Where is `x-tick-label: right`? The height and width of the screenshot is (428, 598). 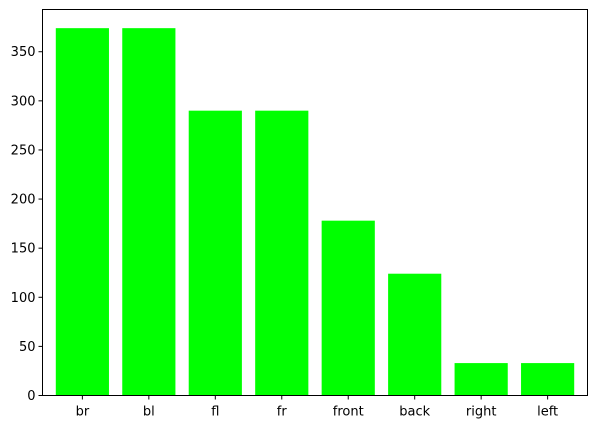
x-tick-label: right is located at coordinates (481, 412).